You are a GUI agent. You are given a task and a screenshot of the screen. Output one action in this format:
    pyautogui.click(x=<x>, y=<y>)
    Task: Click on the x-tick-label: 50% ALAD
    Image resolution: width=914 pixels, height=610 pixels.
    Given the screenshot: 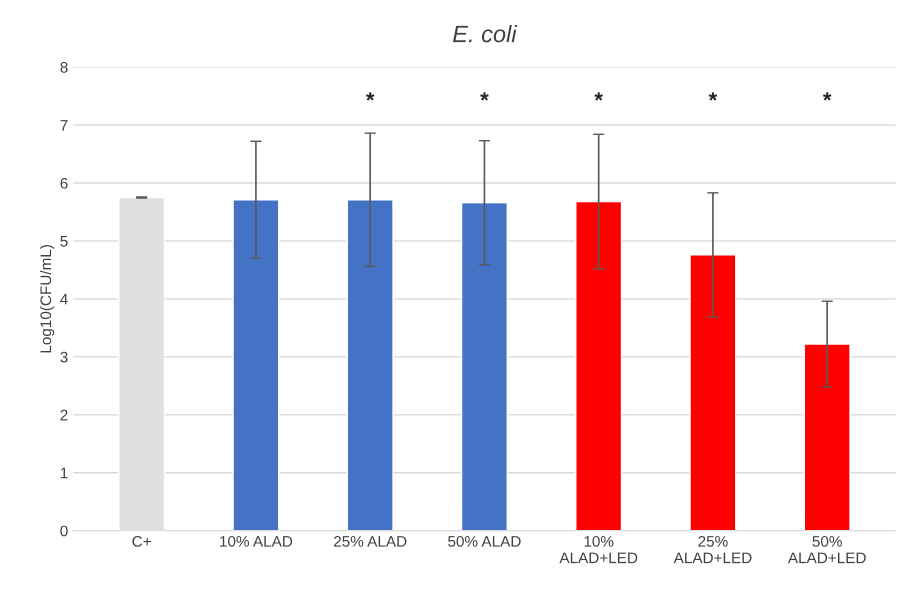 What is the action you would take?
    pyautogui.click(x=484, y=541)
    